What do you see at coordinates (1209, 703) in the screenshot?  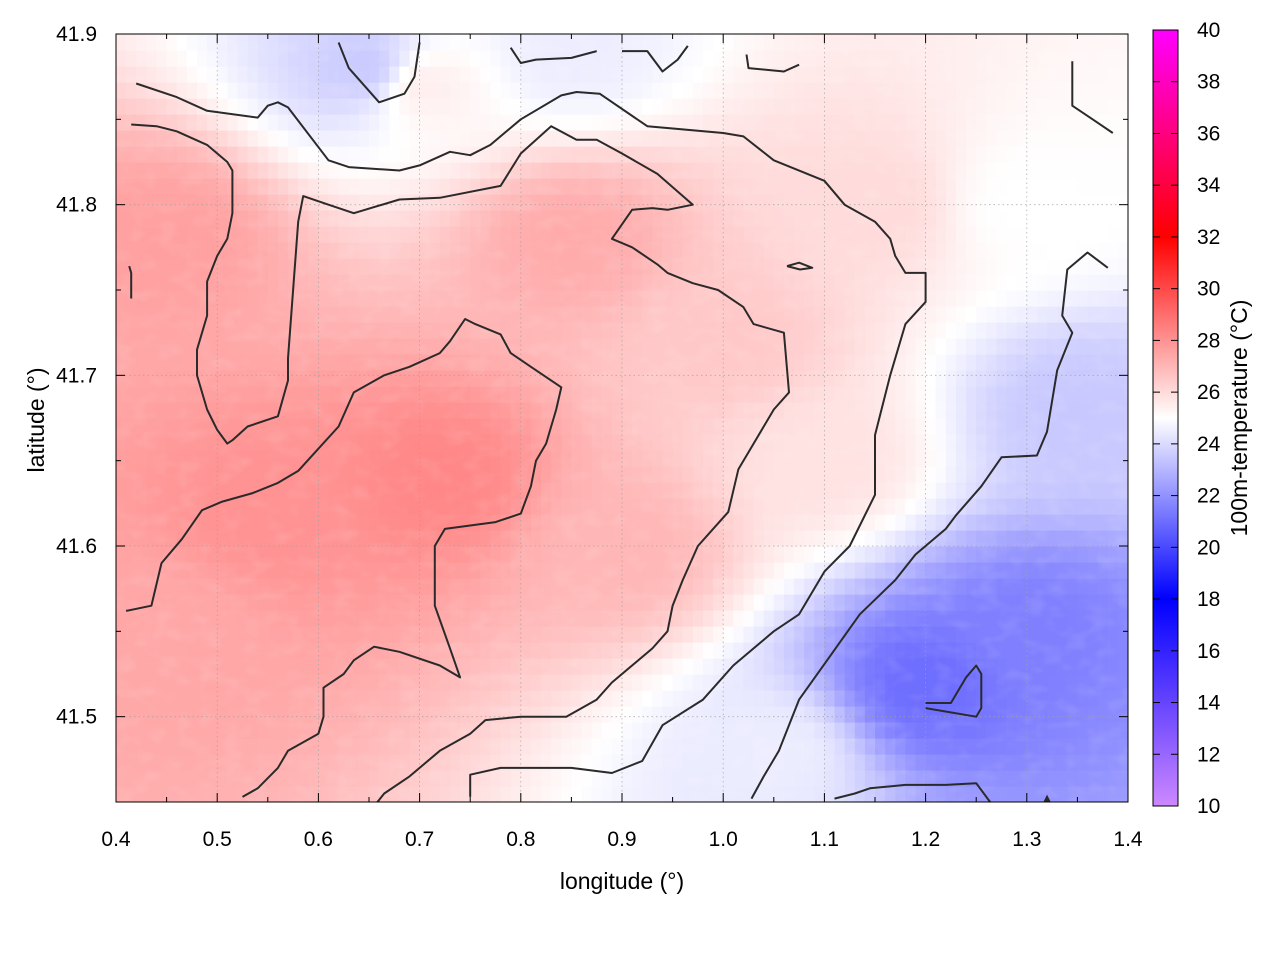 I see `colorbar-tick-label: 14` at bounding box center [1209, 703].